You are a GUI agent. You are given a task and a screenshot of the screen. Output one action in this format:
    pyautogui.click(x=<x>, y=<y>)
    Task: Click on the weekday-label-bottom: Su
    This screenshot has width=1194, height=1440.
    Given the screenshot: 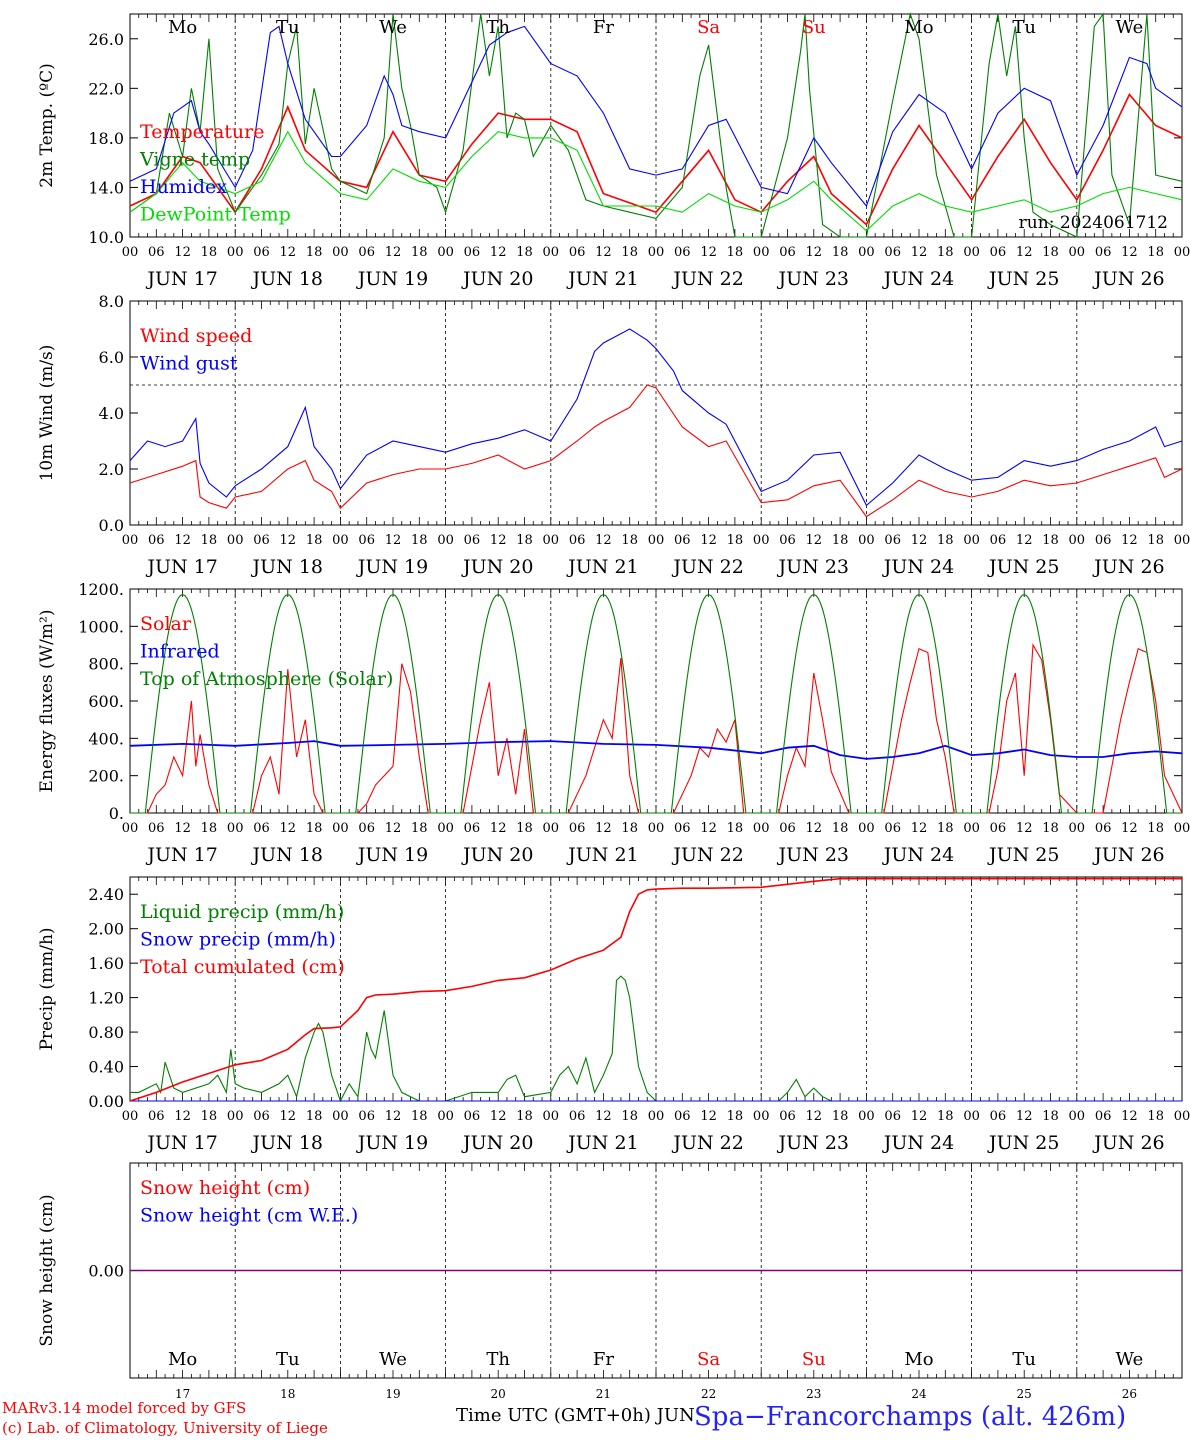 What is the action you would take?
    pyautogui.click(x=814, y=1359)
    